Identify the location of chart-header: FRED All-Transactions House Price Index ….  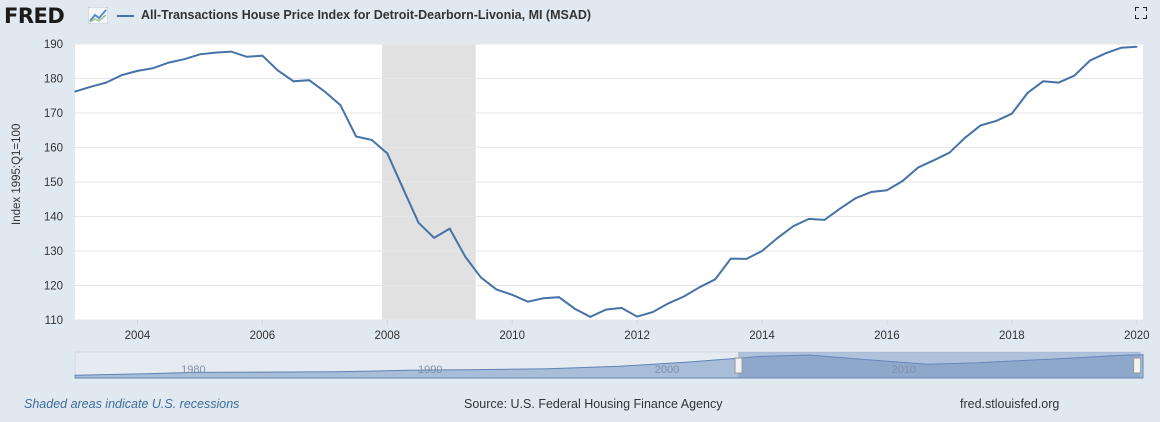
(580, 17).